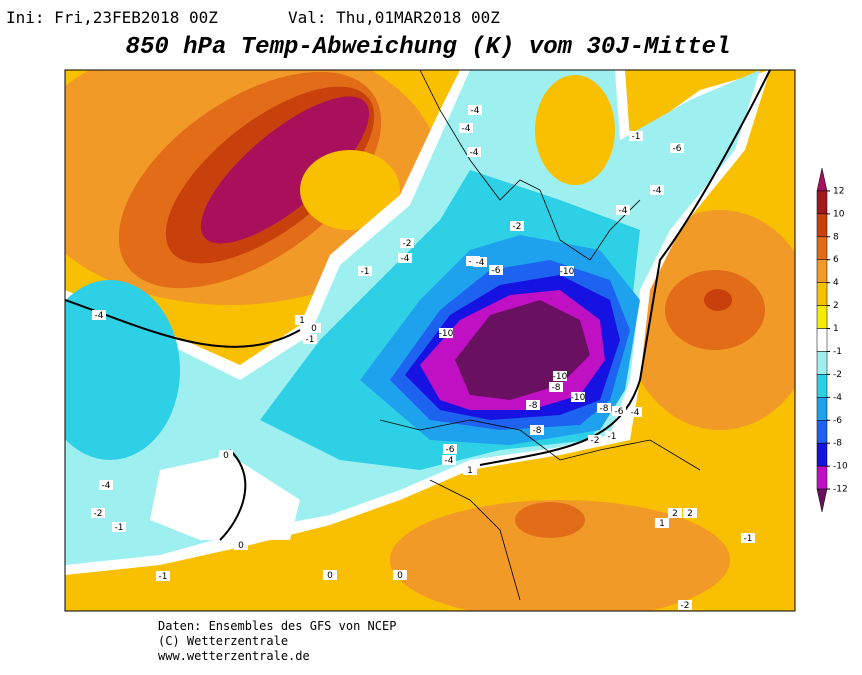  I want to click on colorbar-label: 1, so click(836, 329).